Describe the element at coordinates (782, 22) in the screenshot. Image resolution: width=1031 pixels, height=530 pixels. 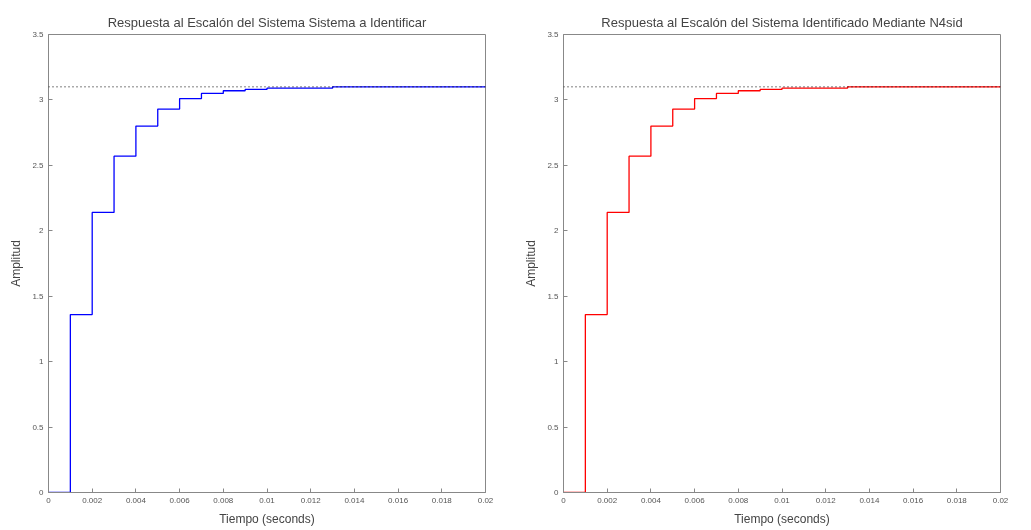
I see `chart-title: Respuesta al Escalón del Sistema Identificado Mediante N4sid` at that location.